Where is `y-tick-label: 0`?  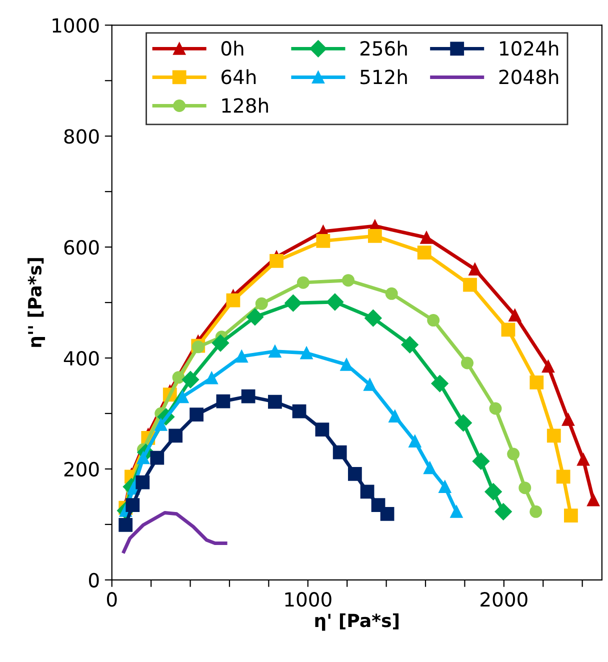
y-tick-label: 0 is located at coordinates (93, 580).